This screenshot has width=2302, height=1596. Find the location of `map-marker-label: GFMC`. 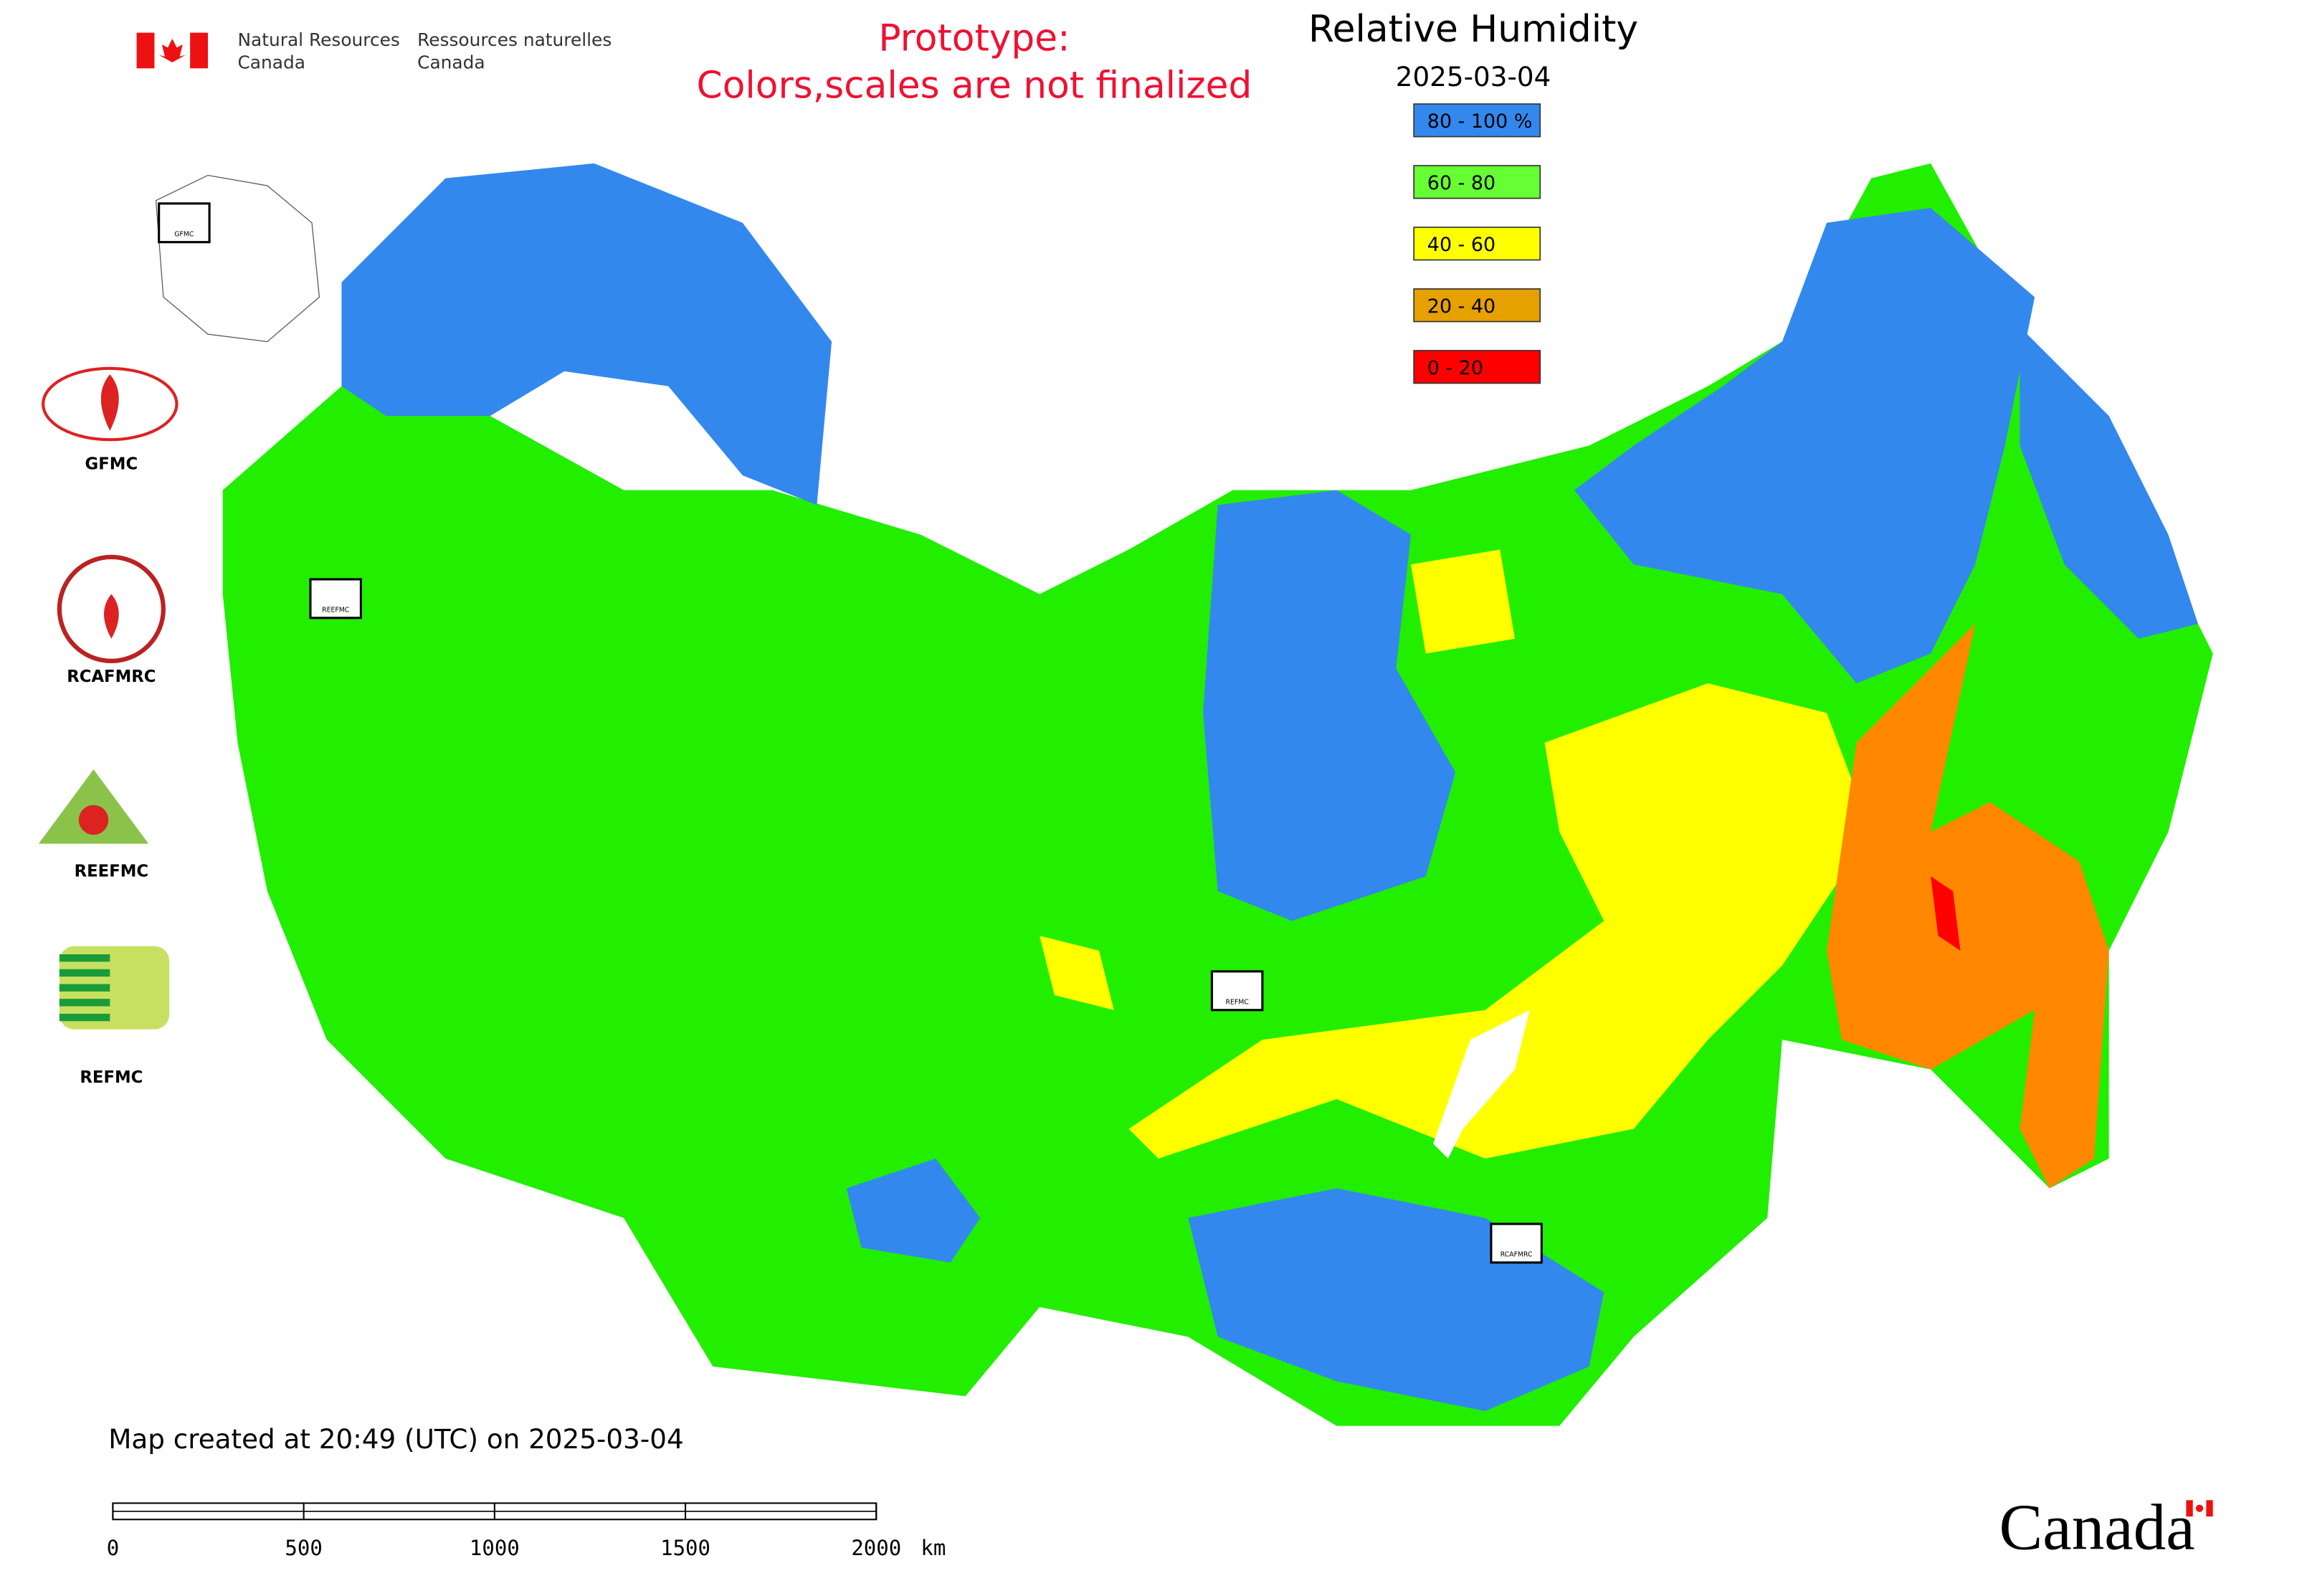

map-marker-label: GFMC is located at coordinates (184, 234).